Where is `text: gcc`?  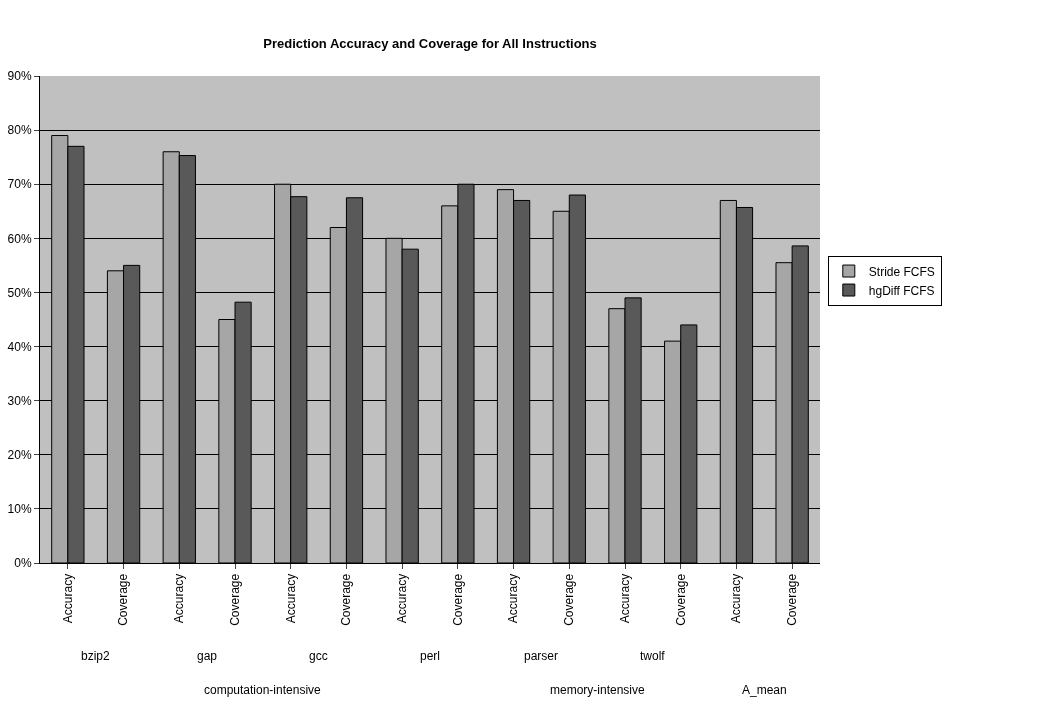 text: gcc is located at coordinates (318, 656).